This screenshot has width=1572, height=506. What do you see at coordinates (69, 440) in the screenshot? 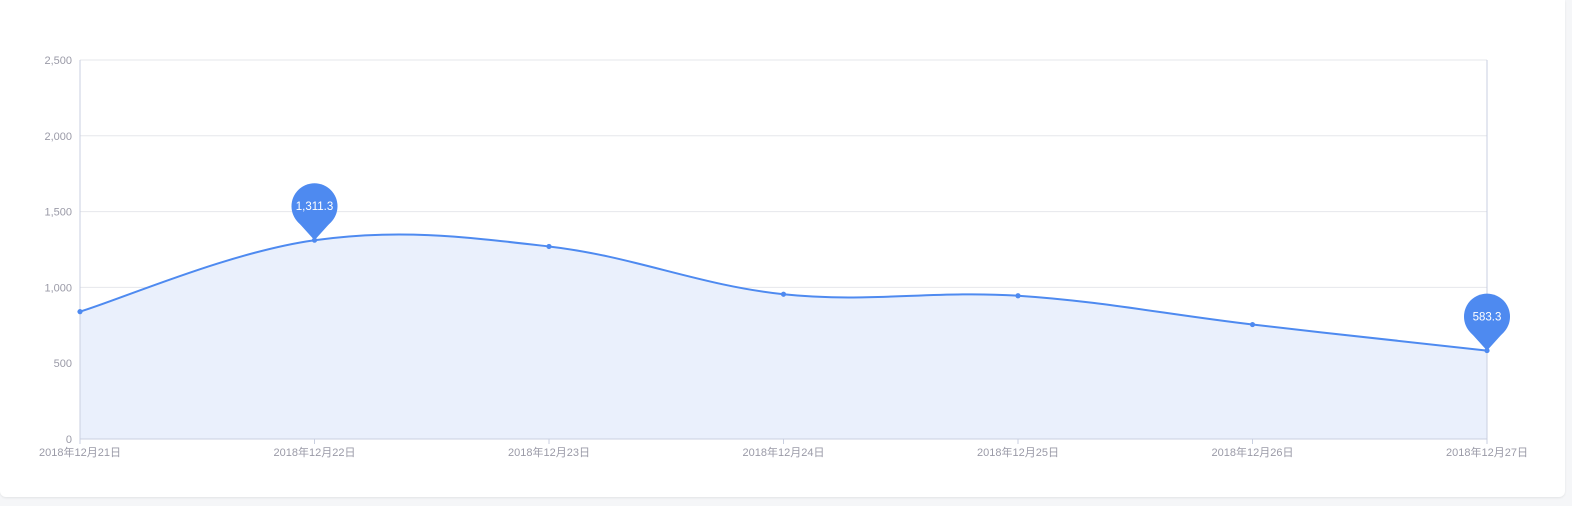
I see `y-tick-label: 0` at bounding box center [69, 440].